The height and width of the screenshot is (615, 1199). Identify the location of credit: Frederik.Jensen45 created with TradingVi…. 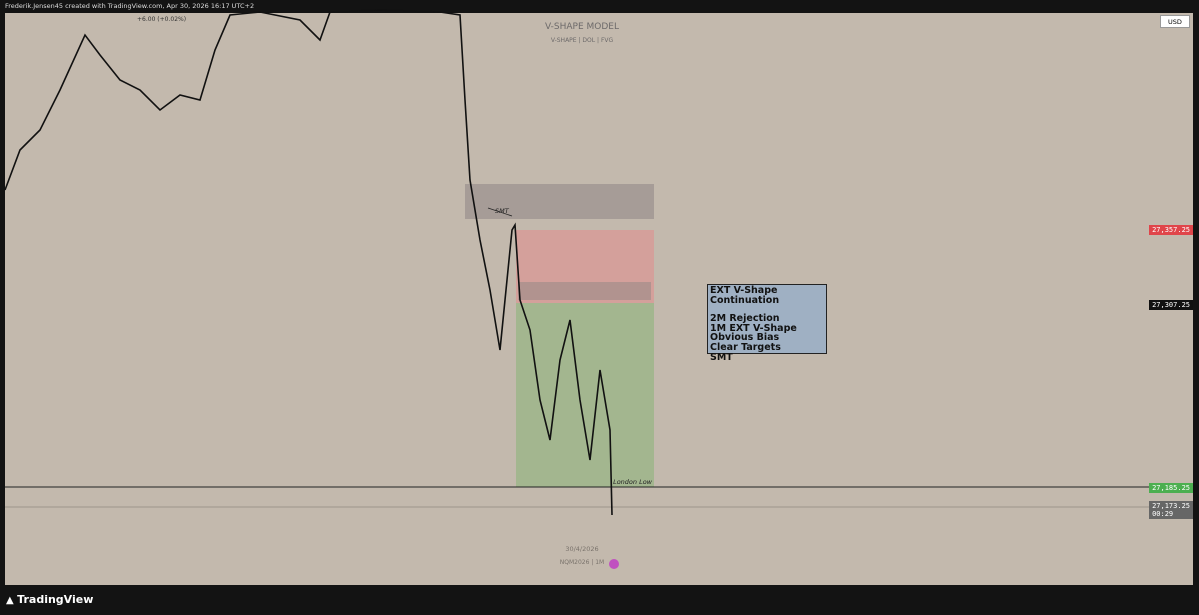
(130, 6).